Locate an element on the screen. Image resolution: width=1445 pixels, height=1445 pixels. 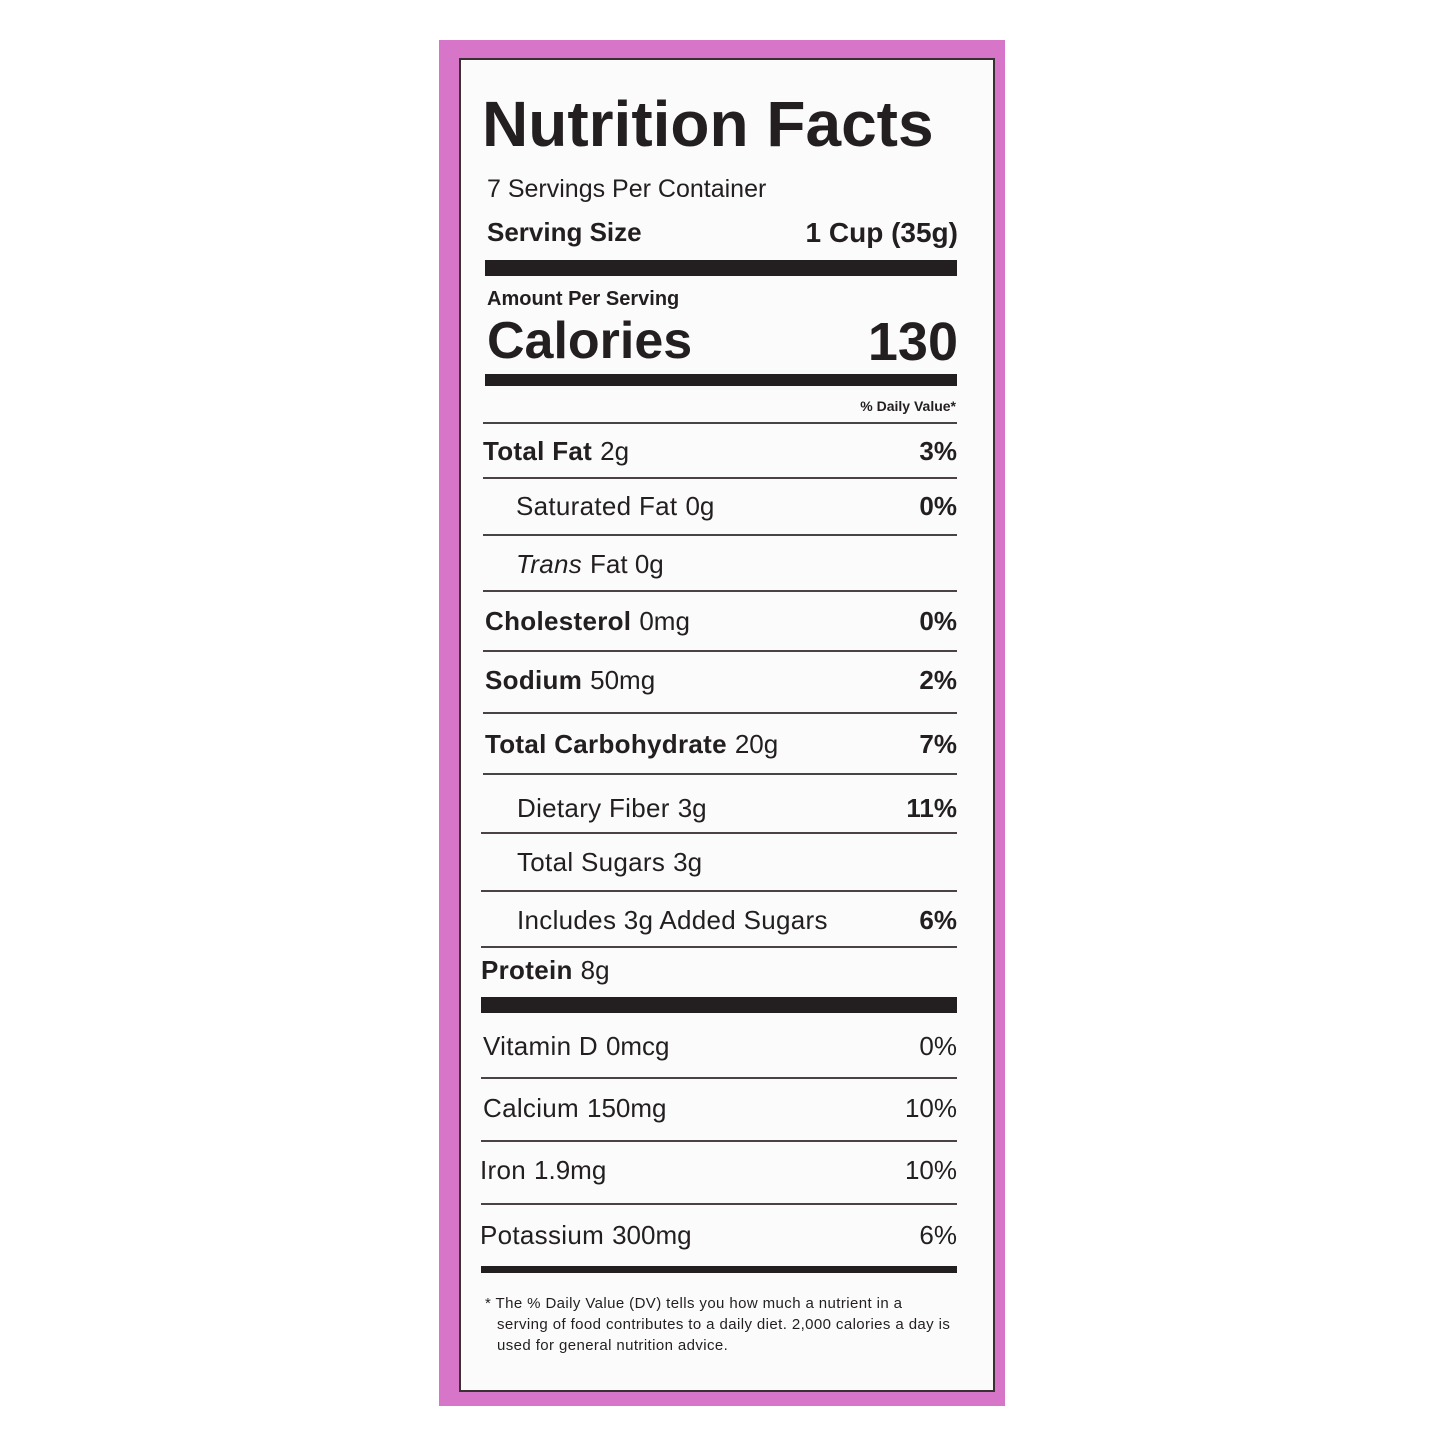
nutrient-amount: 8g is located at coordinates (595, 970).